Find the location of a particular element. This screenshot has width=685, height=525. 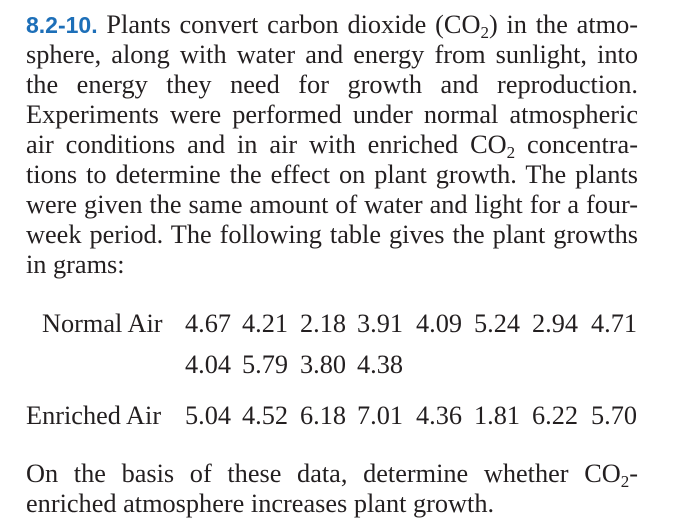

normal-air-value: 4.09 is located at coordinates (439, 323).